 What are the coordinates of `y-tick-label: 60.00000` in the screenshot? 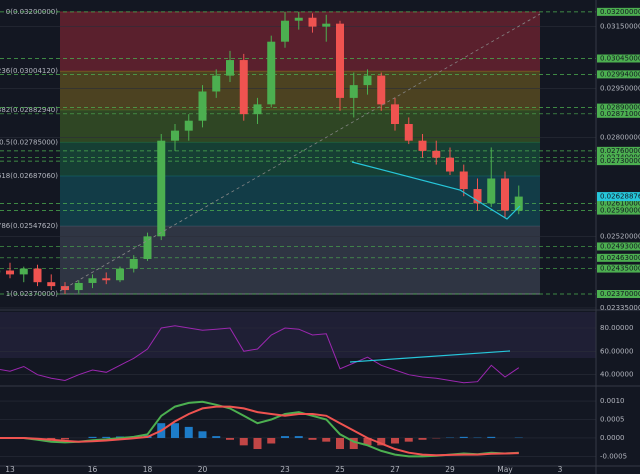 It's located at (616, 351).